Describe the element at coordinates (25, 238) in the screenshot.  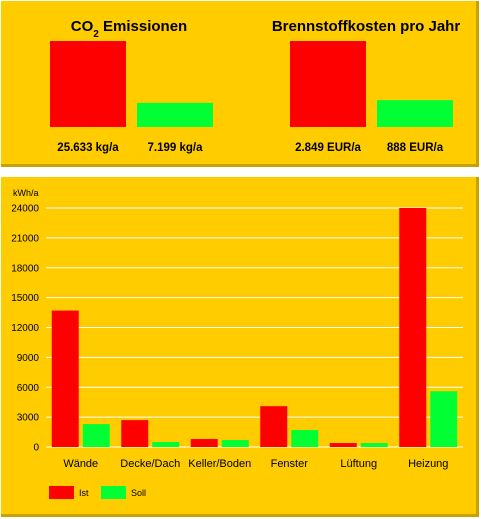
I see `y-tick-label: 21000` at that location.